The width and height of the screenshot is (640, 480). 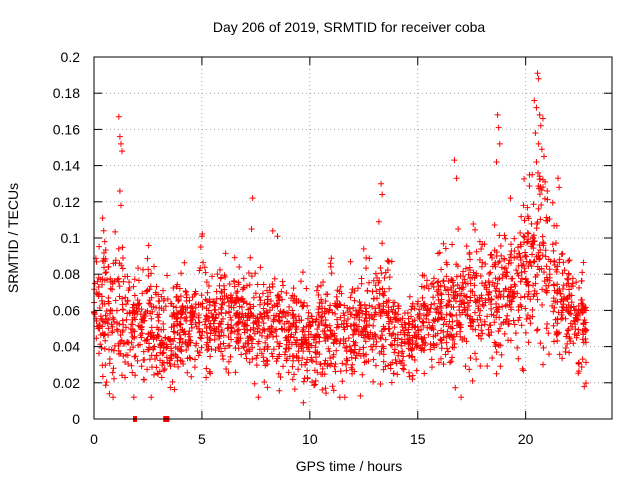 What do you see at coordinates (13, 238) in the screenshot?
I see `y-axis-label: SRMTID / TECUs` at bounding box center [13, 238].